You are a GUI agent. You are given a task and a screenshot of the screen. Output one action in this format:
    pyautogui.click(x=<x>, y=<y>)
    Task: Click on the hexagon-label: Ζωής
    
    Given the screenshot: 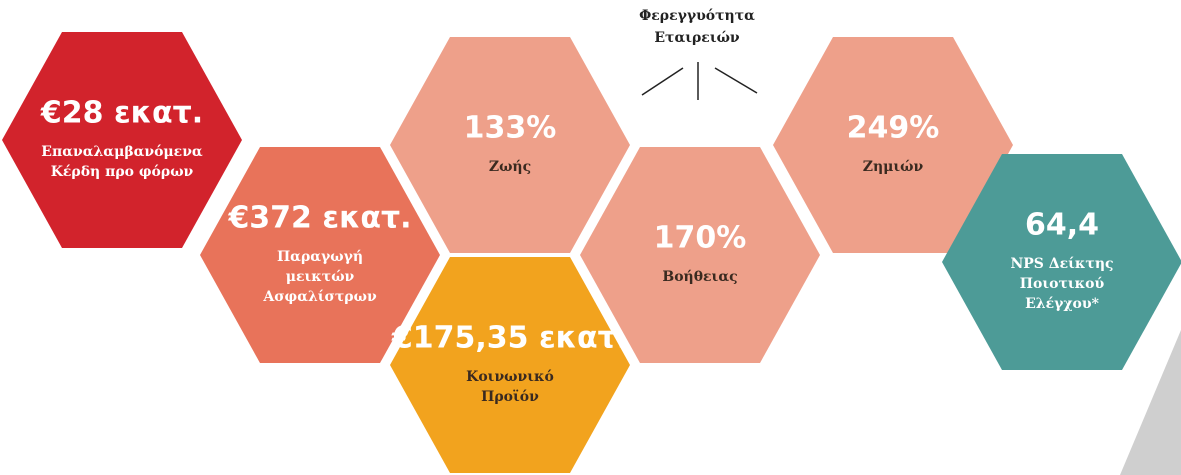 What is the action you would take?
    pyautogui.click(x=510, y=167)
    